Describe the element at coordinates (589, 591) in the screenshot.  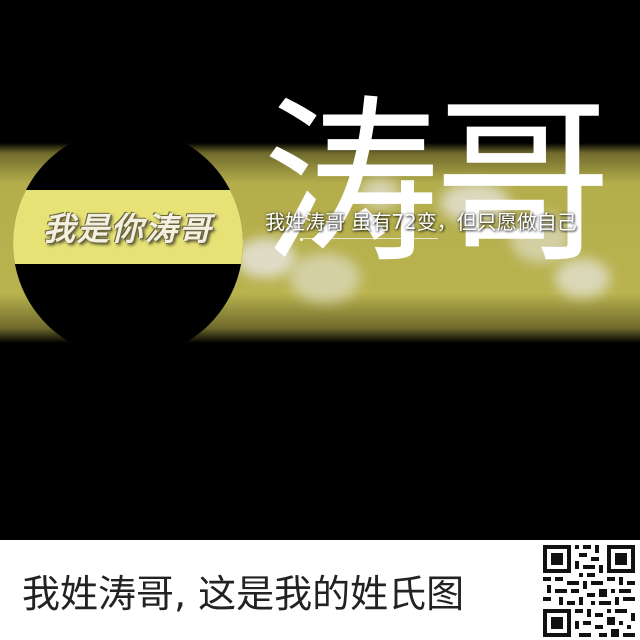
I see `qr-code-icon` at that location.